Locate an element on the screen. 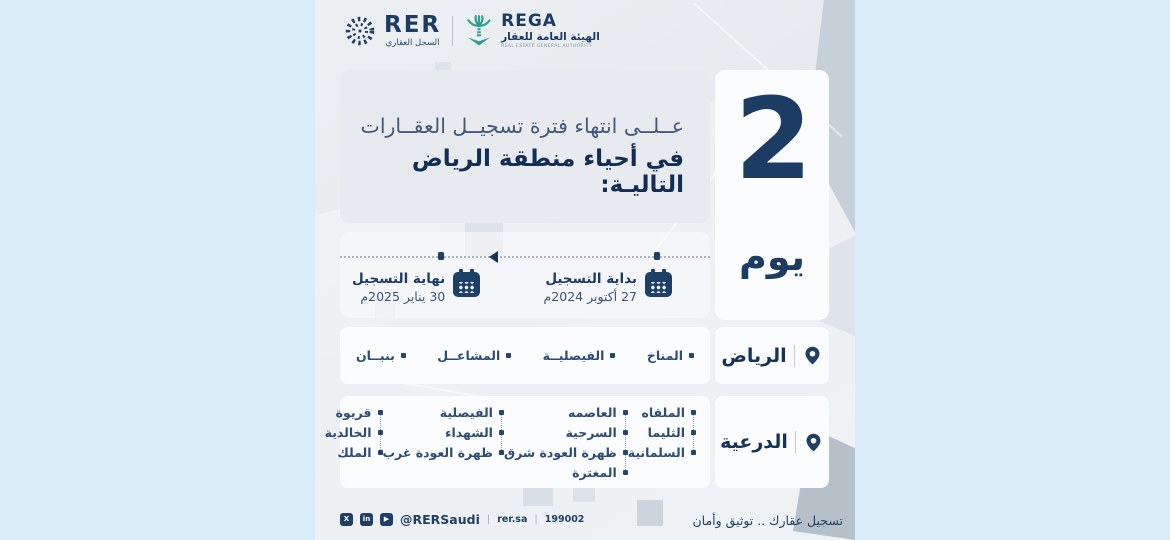 The image size is (1170, 540). rer-logo-text: RER السجل العقاري is located at coordinates (413, 30).